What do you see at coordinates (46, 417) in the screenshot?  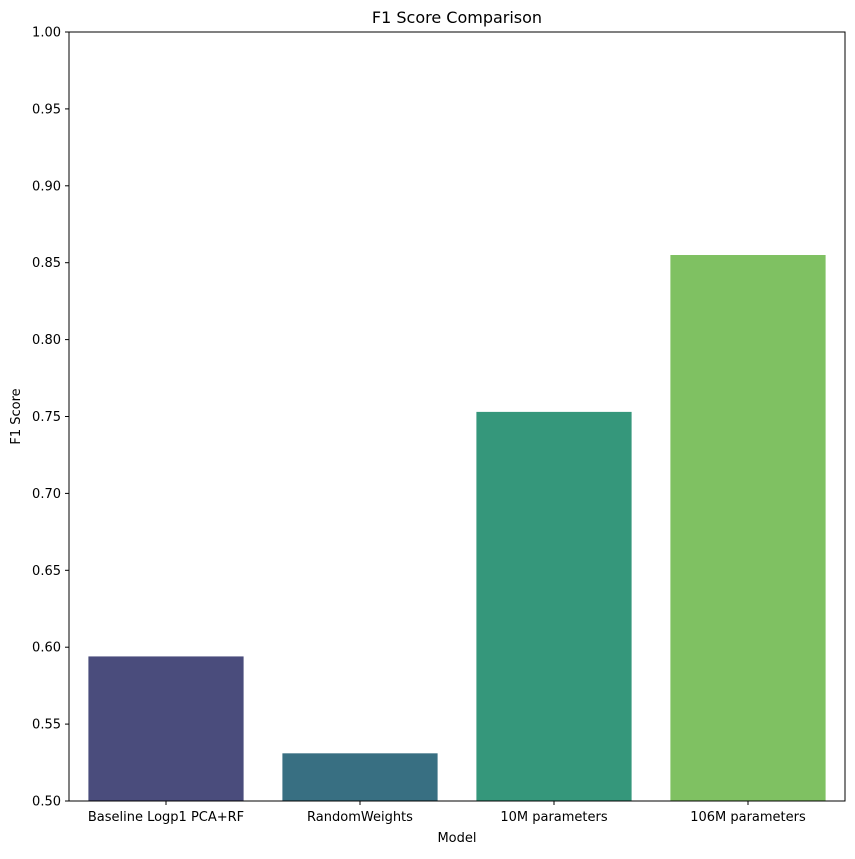 I see `y-tick-label: 0.75` at bounding box center [46, 417].